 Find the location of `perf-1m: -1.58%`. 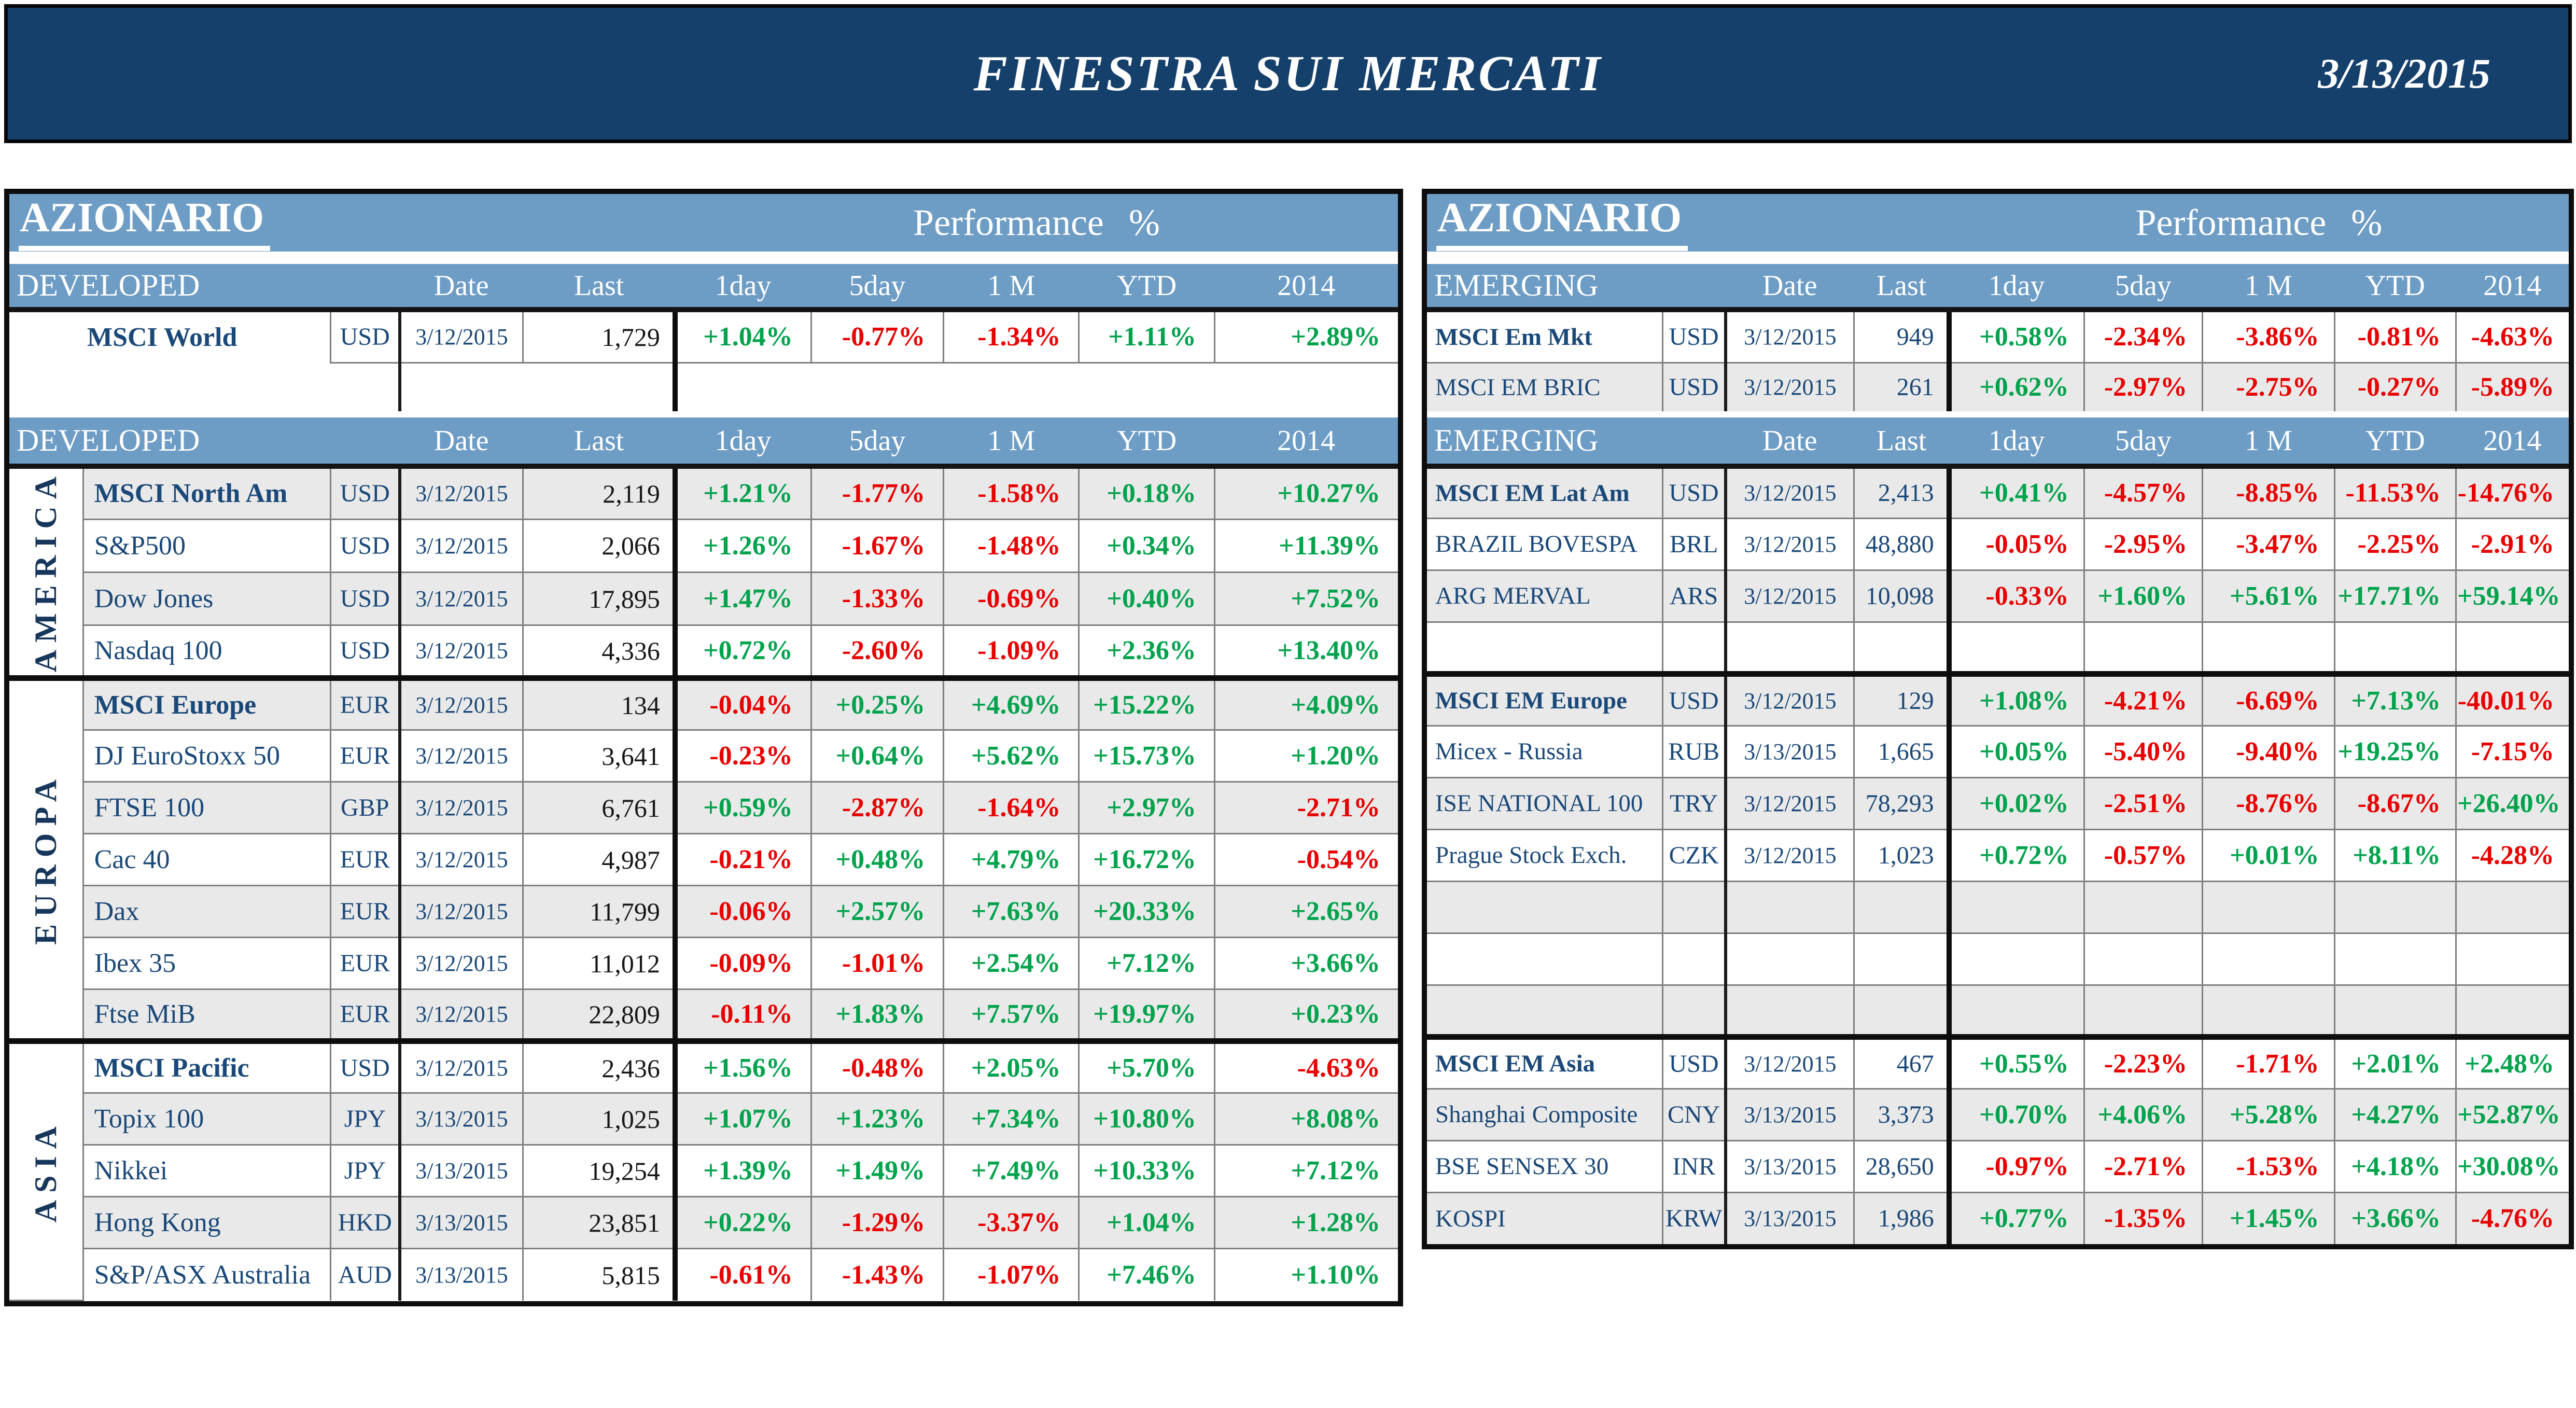

perf-1m: -1.58% is located at coordinates (1011, 492).